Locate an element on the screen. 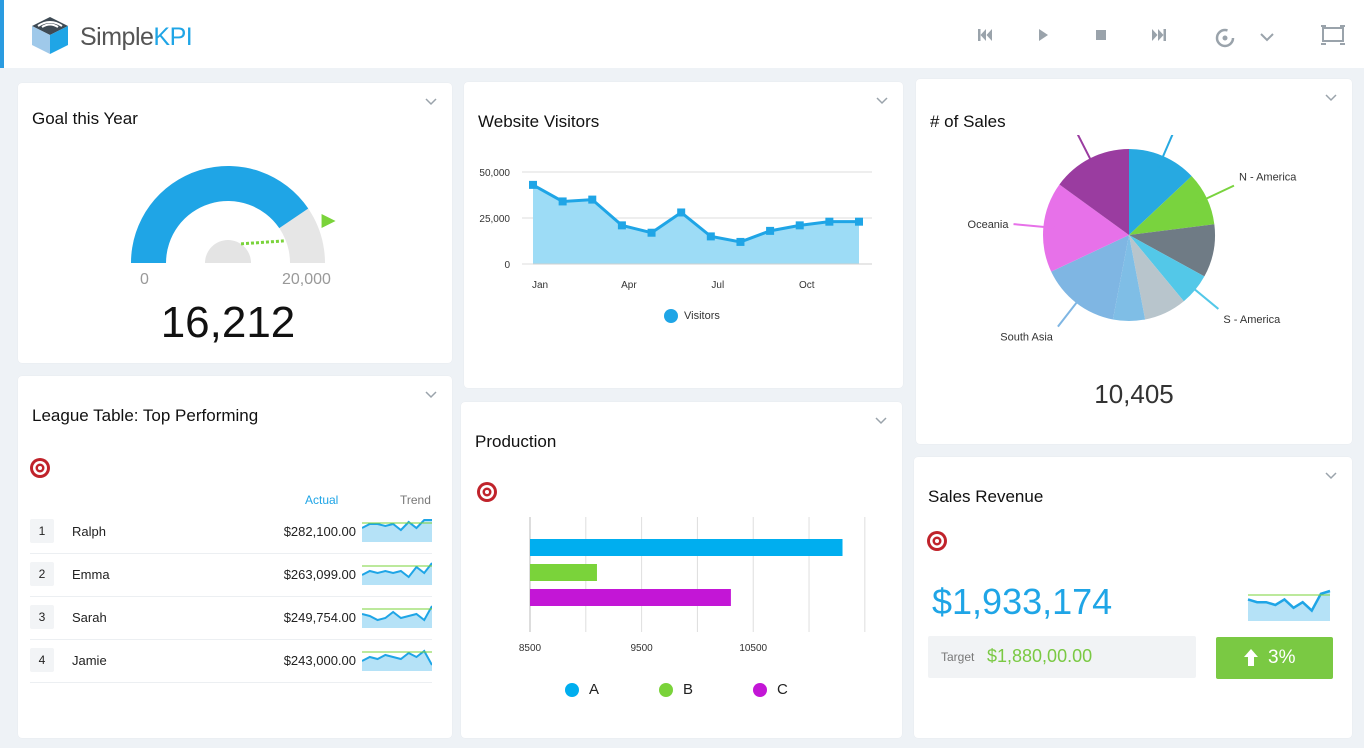 Image resolution: width=1364 pixels, height=748 pixels. table-row: 3 Sarah $249,754.00 is located at coordinates (231, 618).